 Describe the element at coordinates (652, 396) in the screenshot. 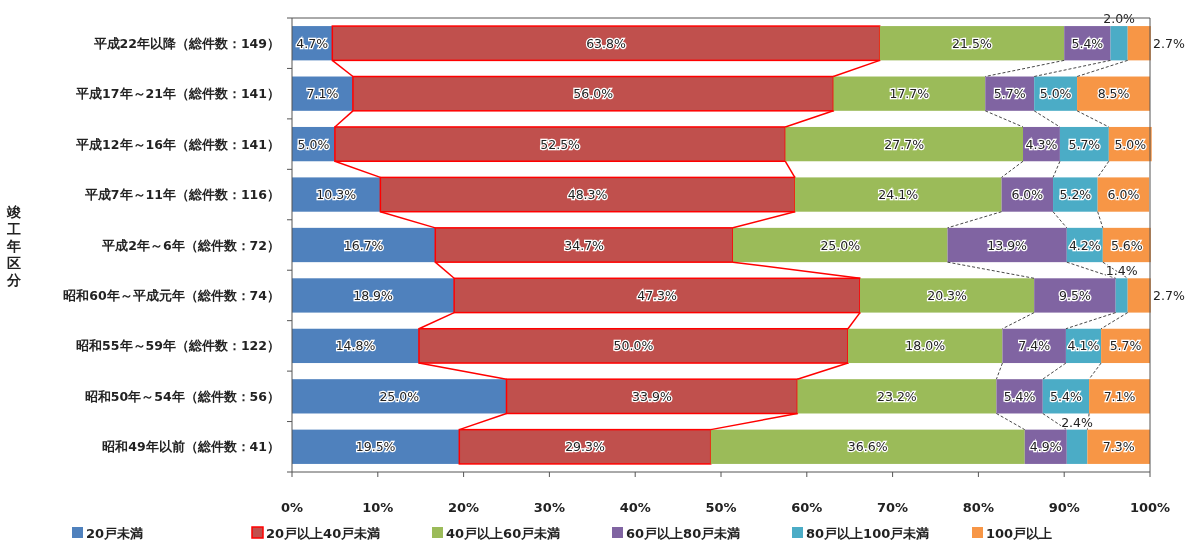

I see `data-label: 33.9%` at that location.